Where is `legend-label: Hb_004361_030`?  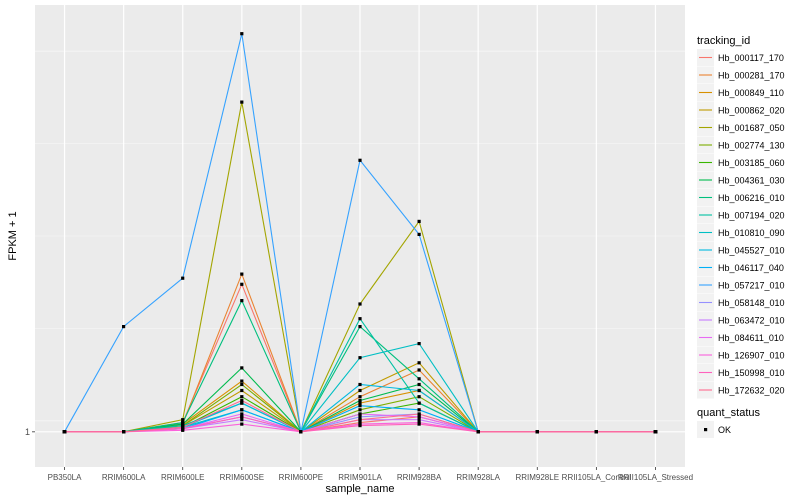
legend-label: Hb_004361_030 is located at coordinates (751, 181).